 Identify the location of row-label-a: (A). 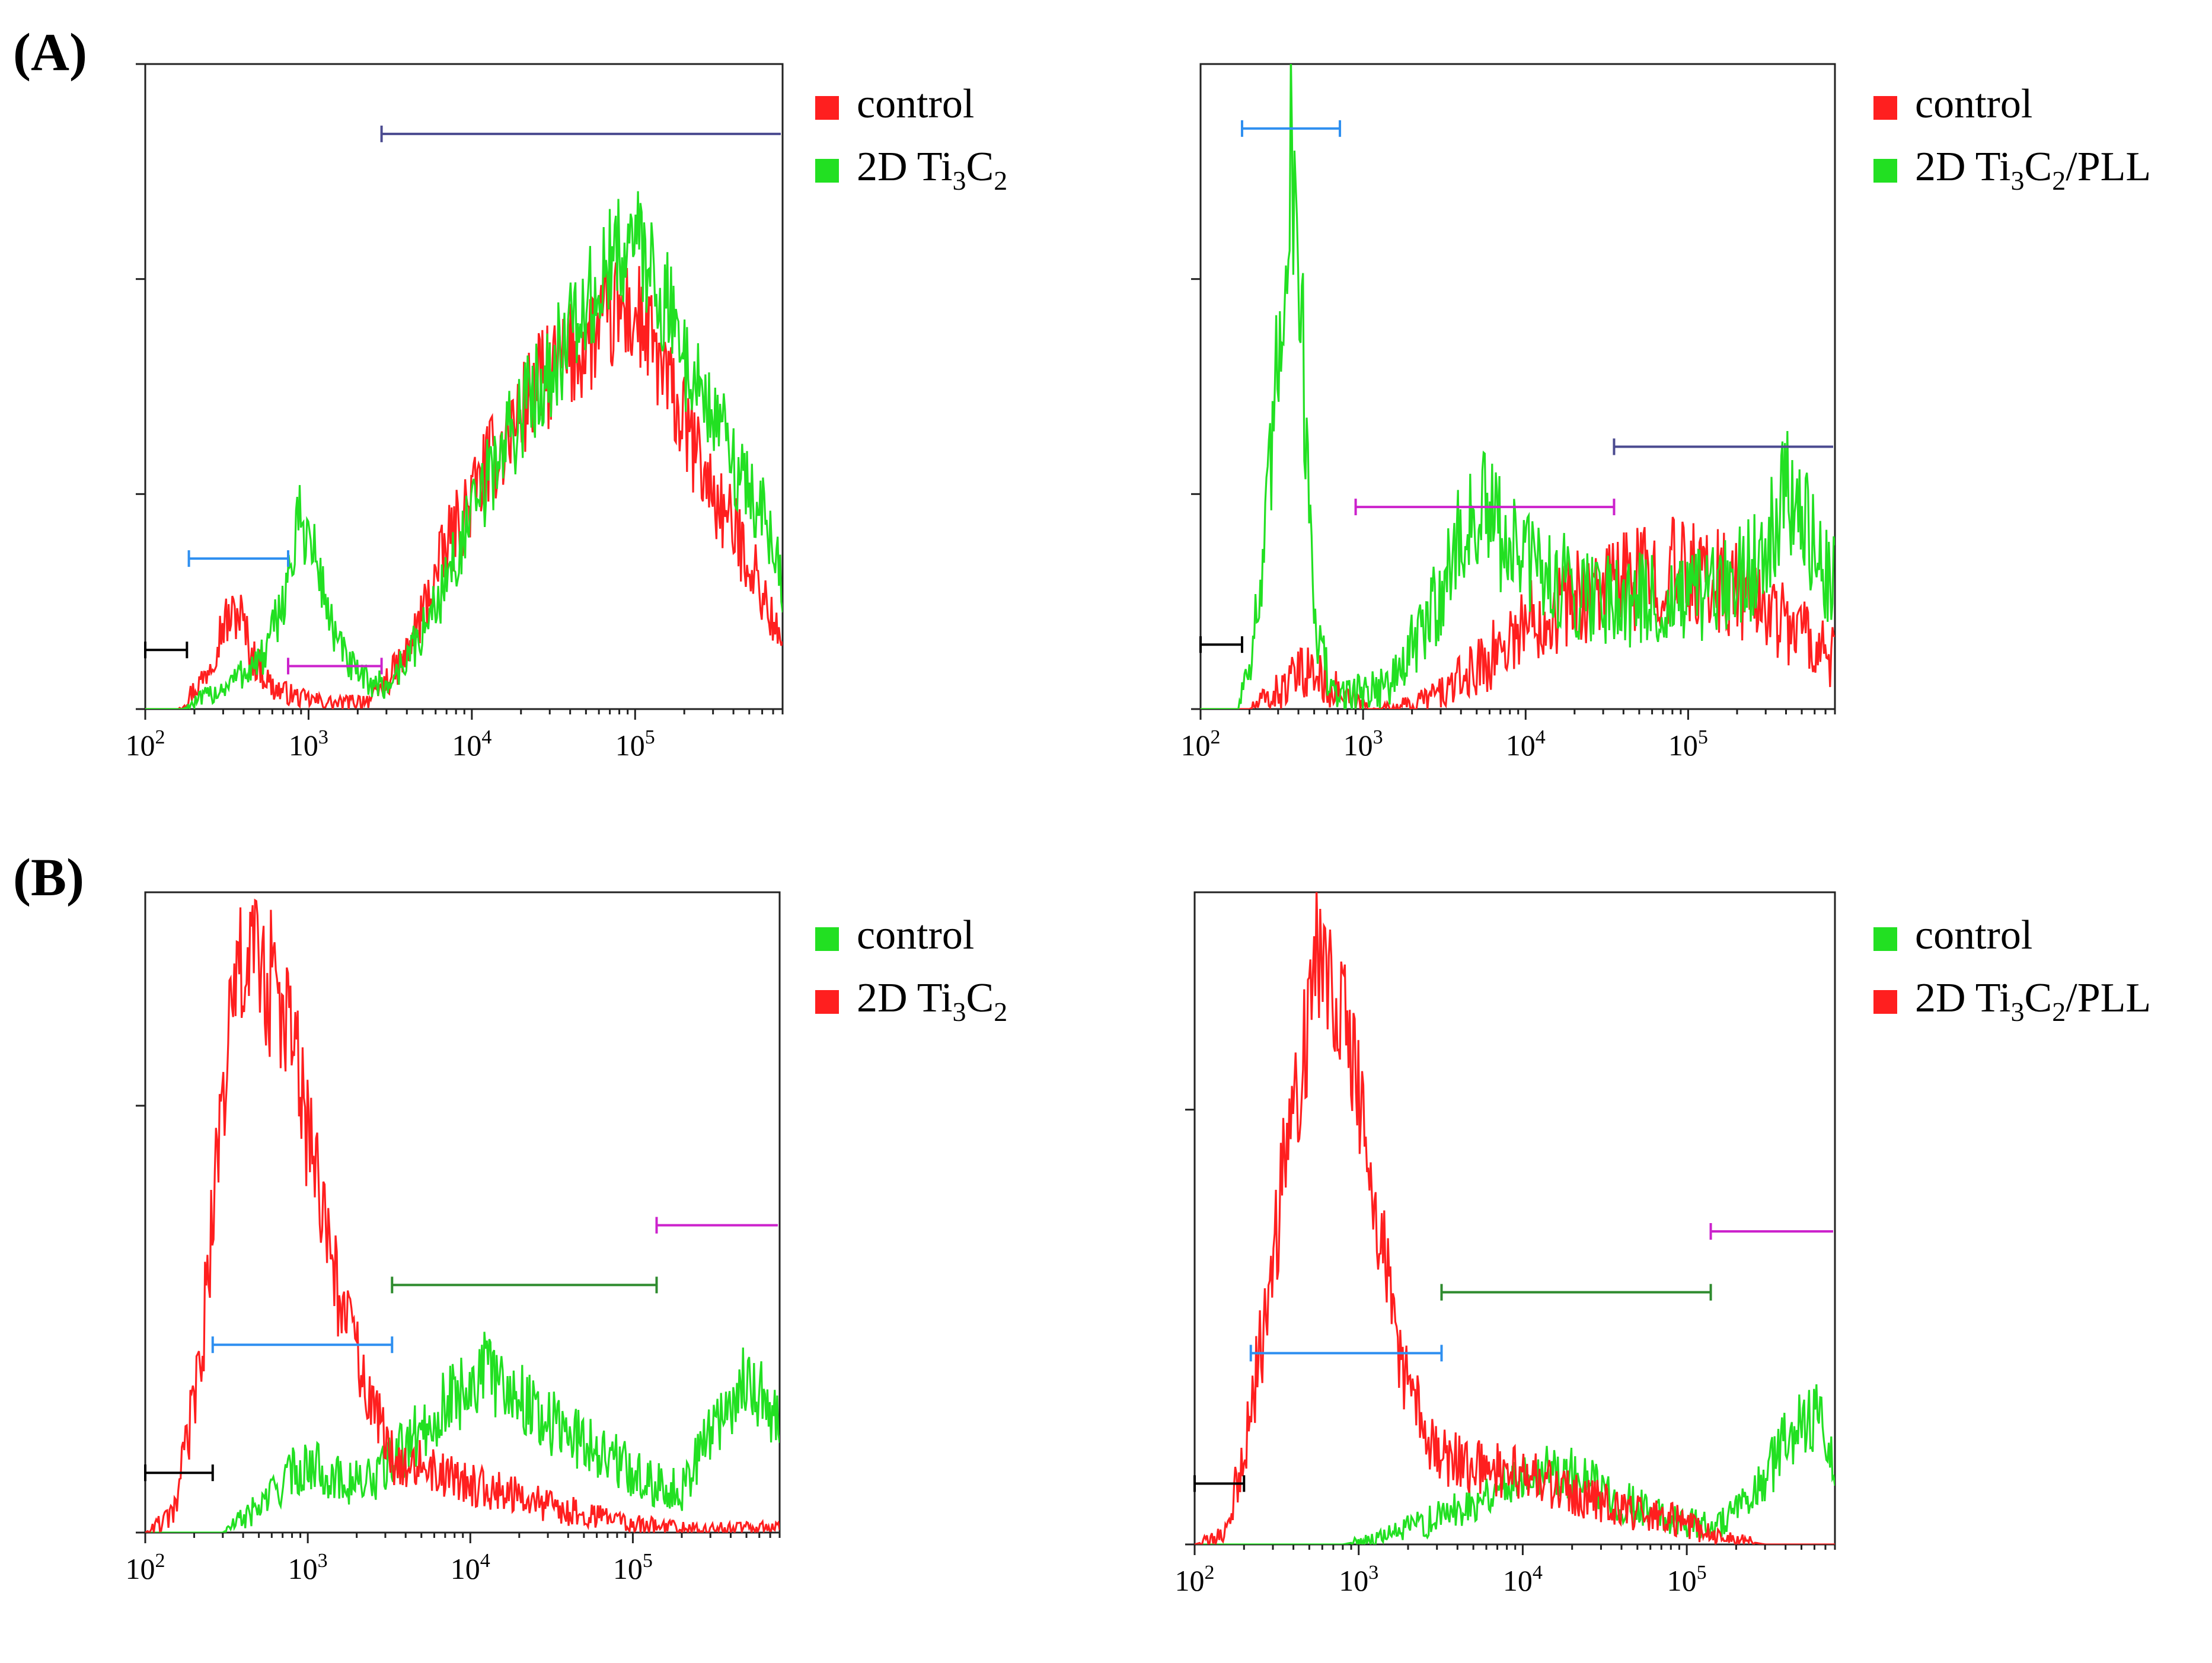
(50, 52).